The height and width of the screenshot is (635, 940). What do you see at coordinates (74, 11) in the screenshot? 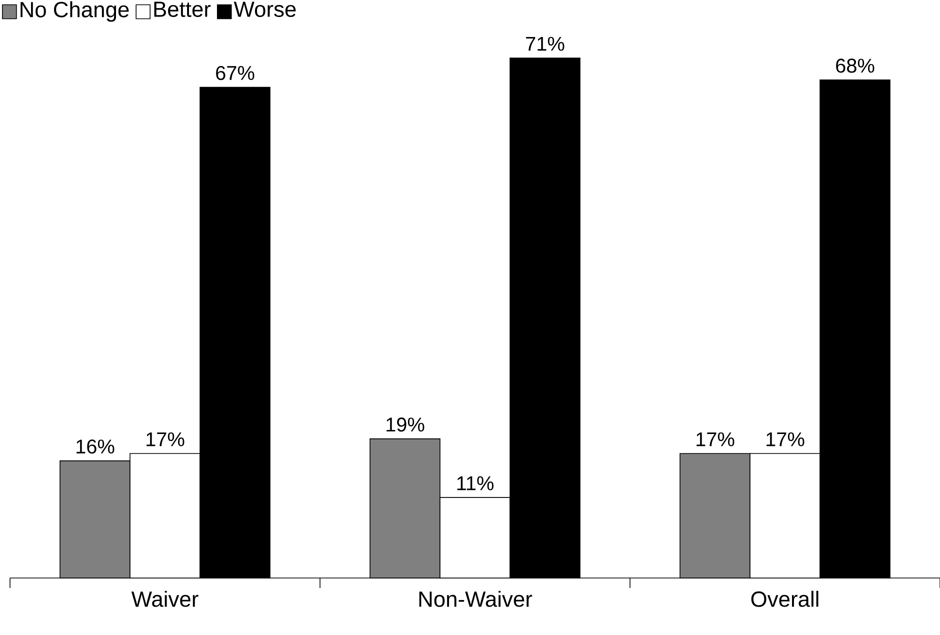
I see `legend-label: No Change` at bounding box center [74, 11].